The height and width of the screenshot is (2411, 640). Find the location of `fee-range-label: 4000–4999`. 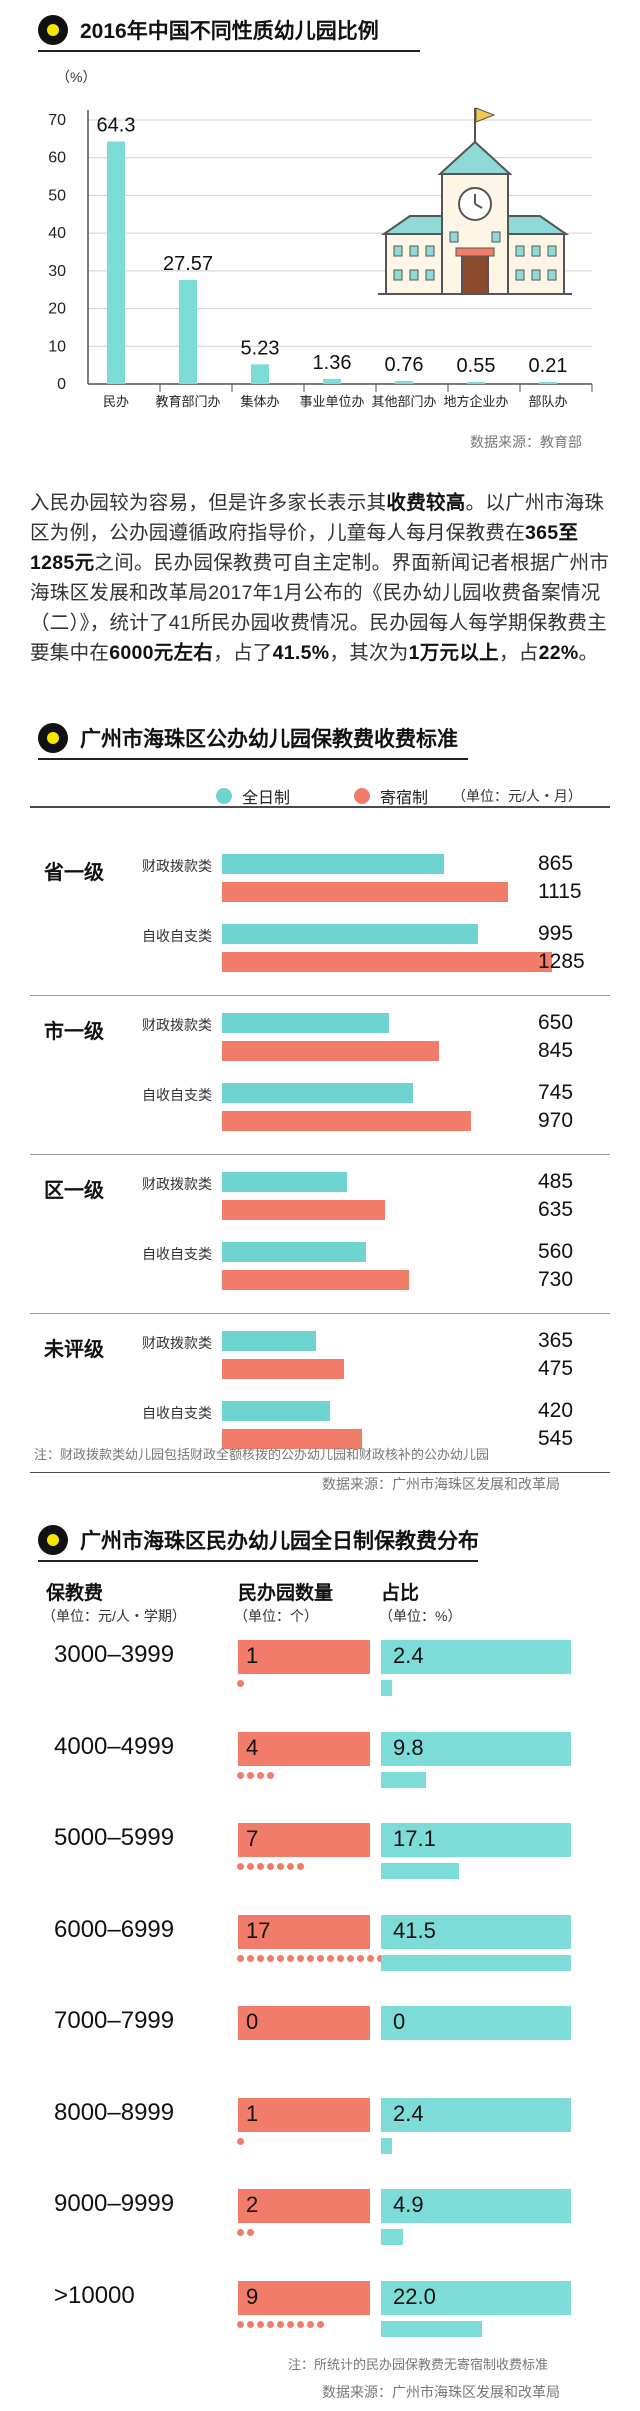

fee-range-label: 4000–4999 is located at coordinates (114, 1746).